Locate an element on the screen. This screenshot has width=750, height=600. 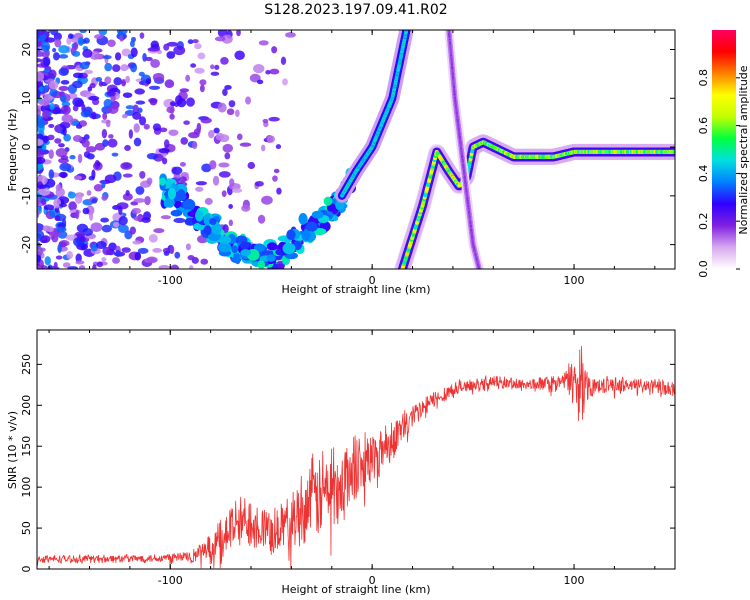
secondary-trace-core is located at coordinates (673, 151).